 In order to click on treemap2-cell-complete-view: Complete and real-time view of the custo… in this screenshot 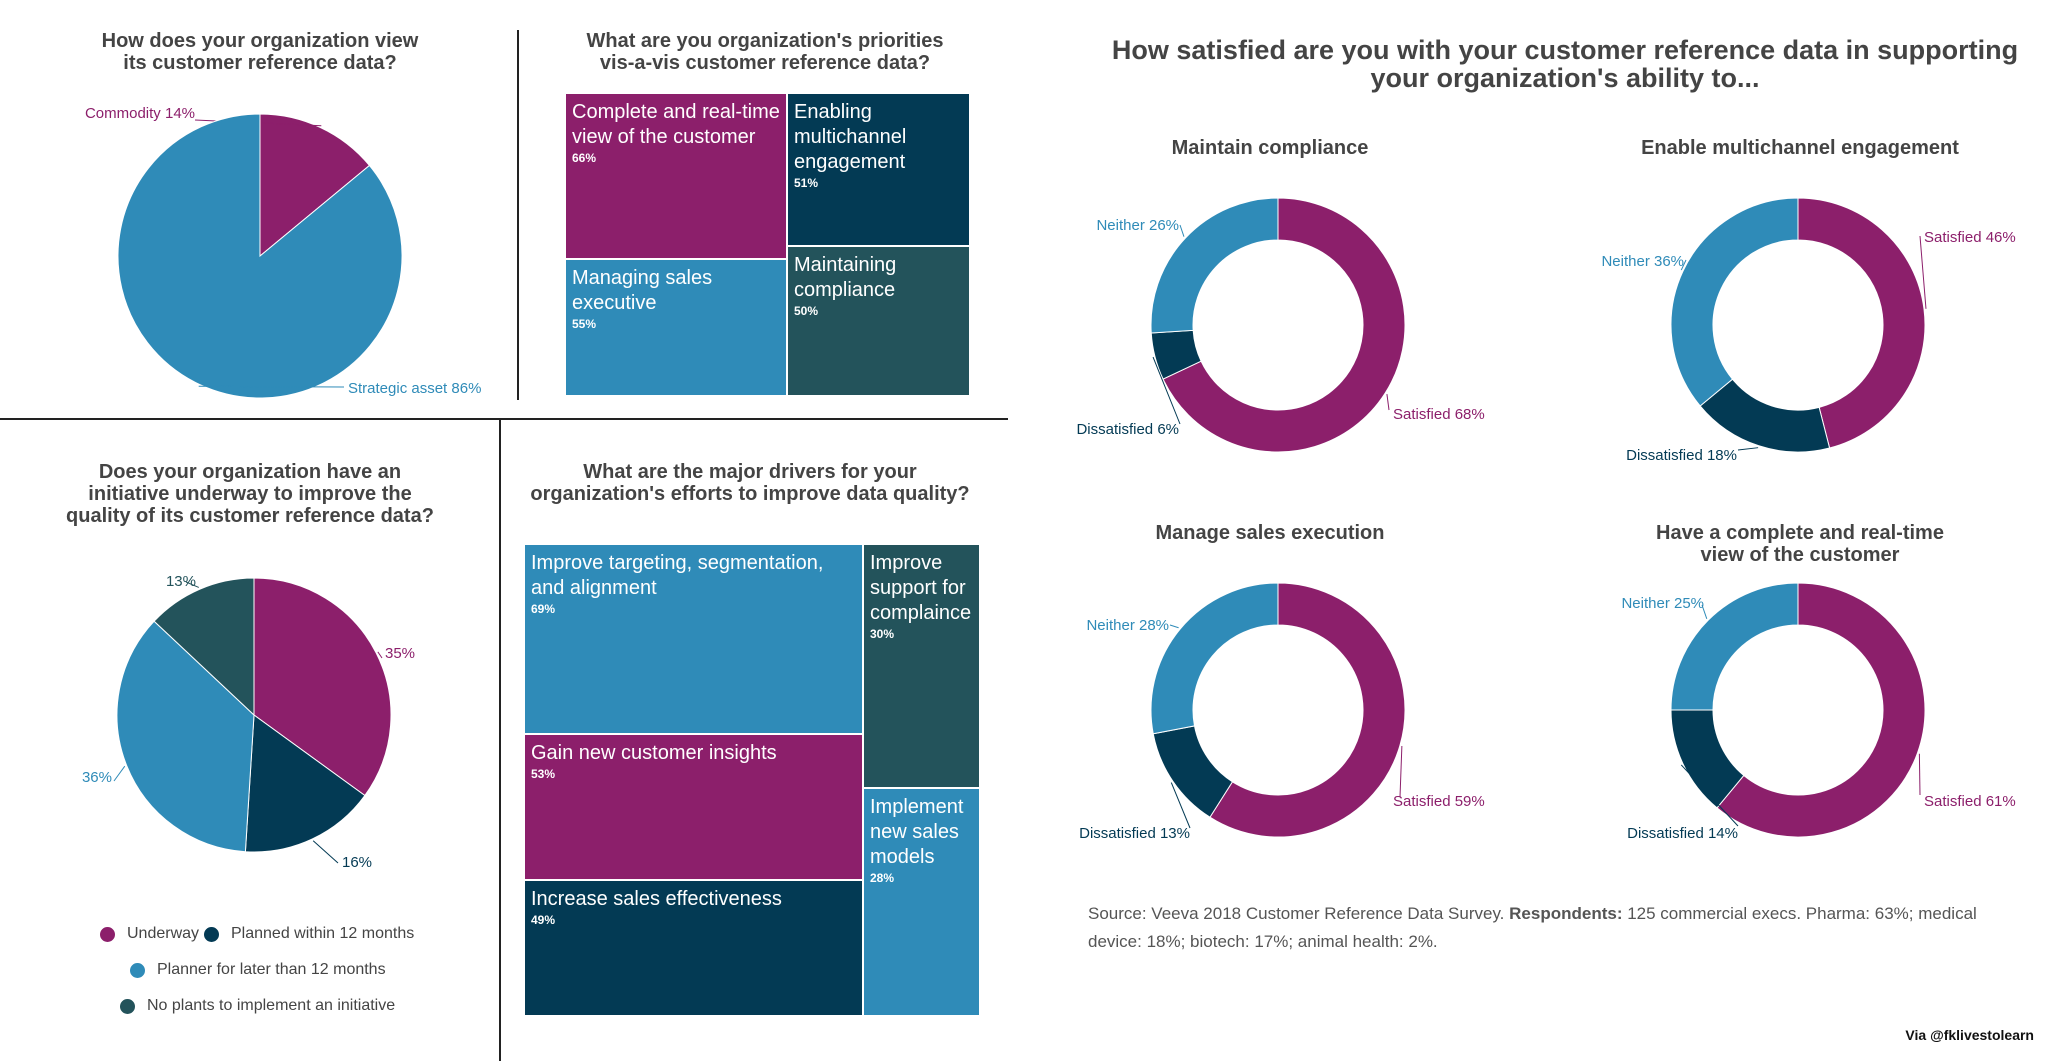, I will do `click(676, 176)`.